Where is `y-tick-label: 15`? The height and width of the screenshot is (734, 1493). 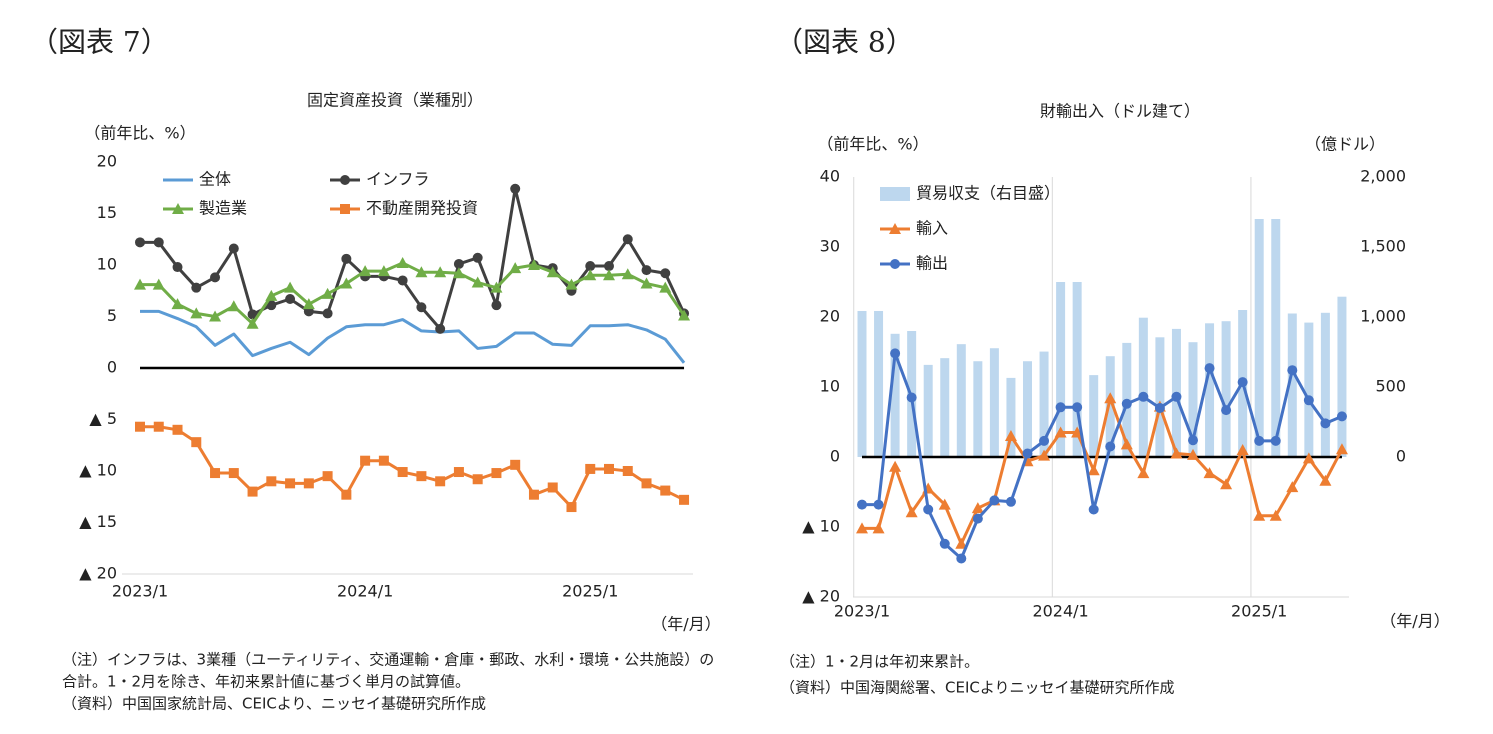
y-tick-label: 15 is located at coordinates (107, 212).